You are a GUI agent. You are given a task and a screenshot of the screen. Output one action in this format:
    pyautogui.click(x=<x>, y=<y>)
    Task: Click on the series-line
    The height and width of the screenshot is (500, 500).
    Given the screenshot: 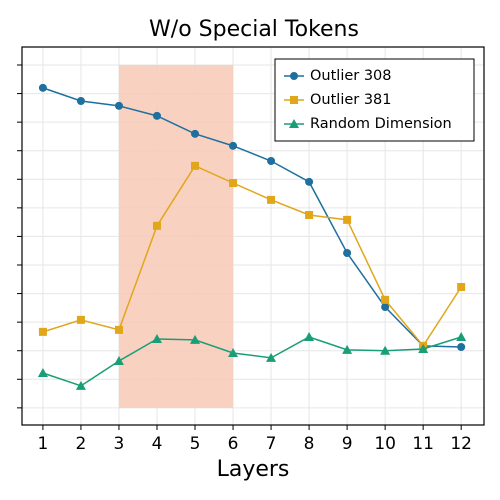 What is the action you would take?
    pyautogui.click(x=252, y=361)
    